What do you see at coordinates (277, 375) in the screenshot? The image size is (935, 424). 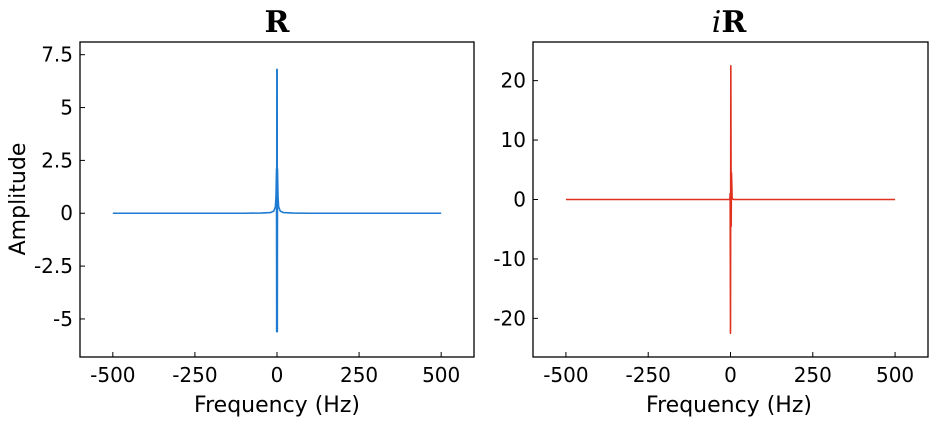 I see `left-x-tick-label: 0` at bounding box center [277, 375].